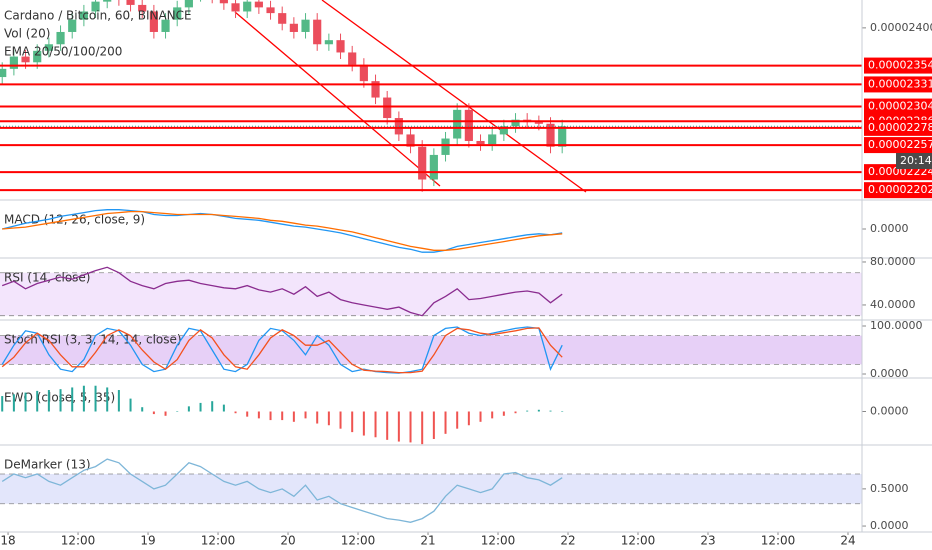 This screenshot has width=932, height=550. What do you see at coordinates (900, 106) in the screenshot?
I see `level-label: 0.00002304` at bounding box center [900, 106].